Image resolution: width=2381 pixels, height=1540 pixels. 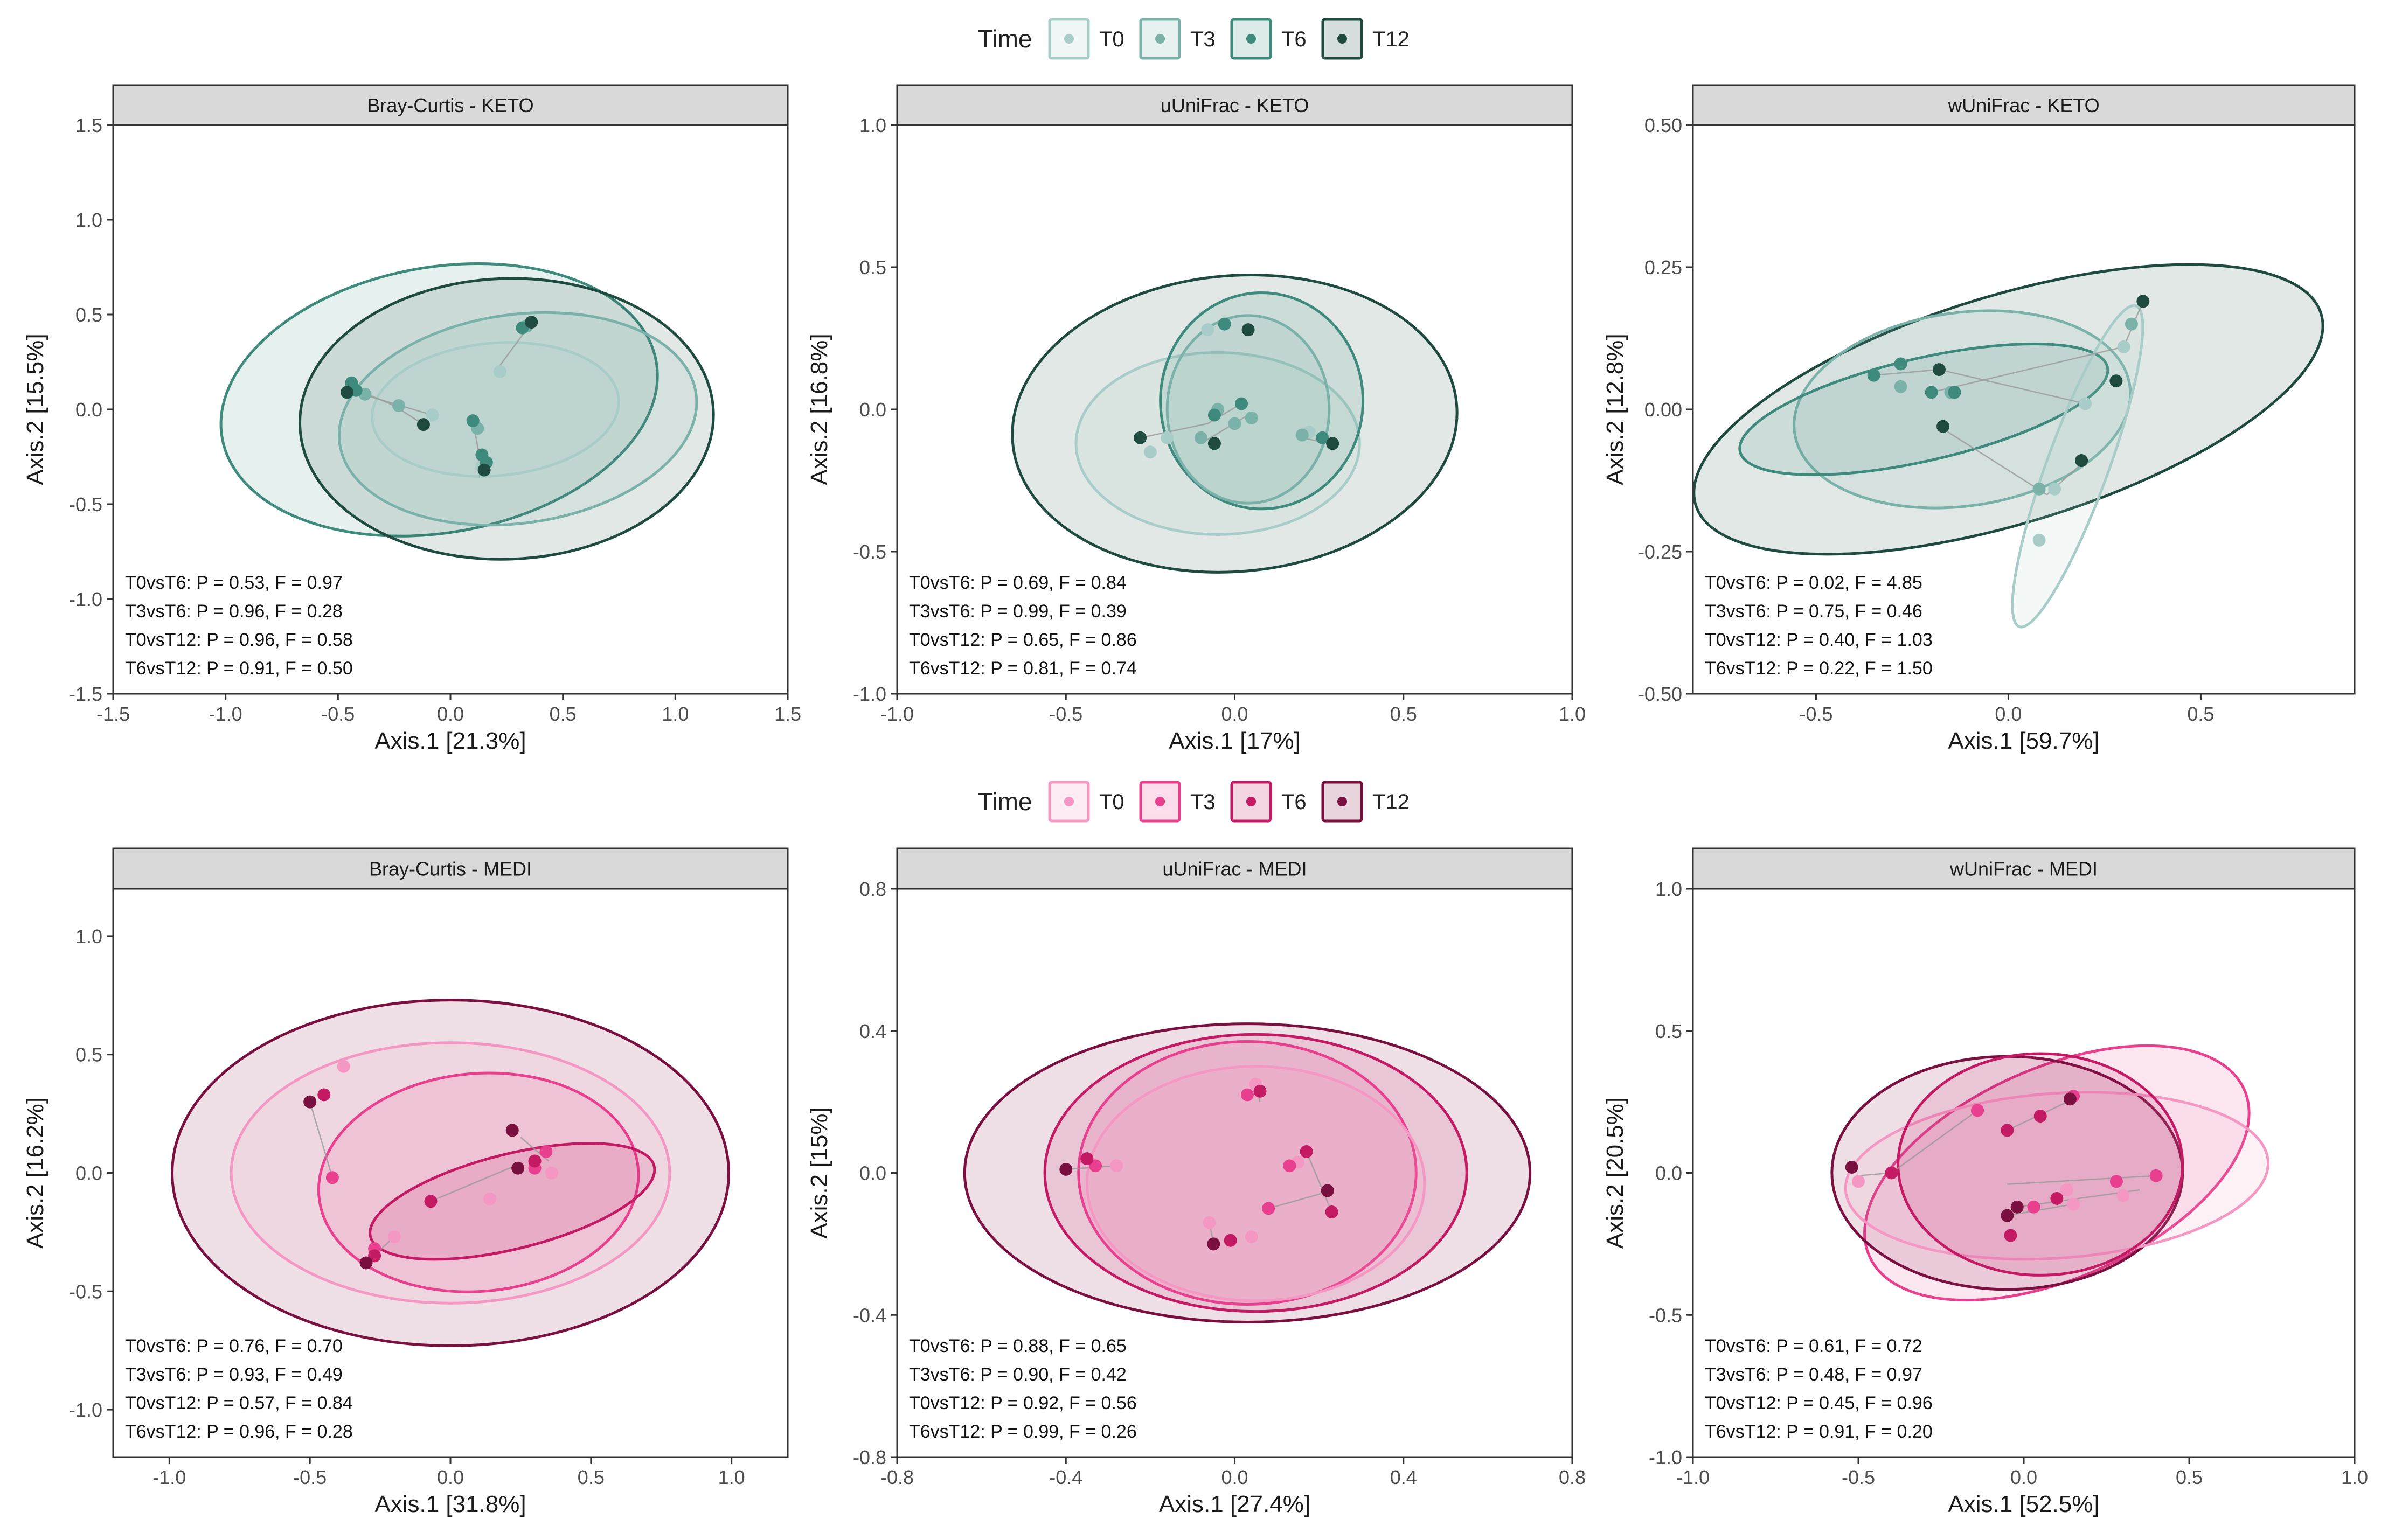 I want to click on legends-layer: Time T0 T3 T6 T12 Time T0 T3 T6 T12, so click(x=1194, y=420).